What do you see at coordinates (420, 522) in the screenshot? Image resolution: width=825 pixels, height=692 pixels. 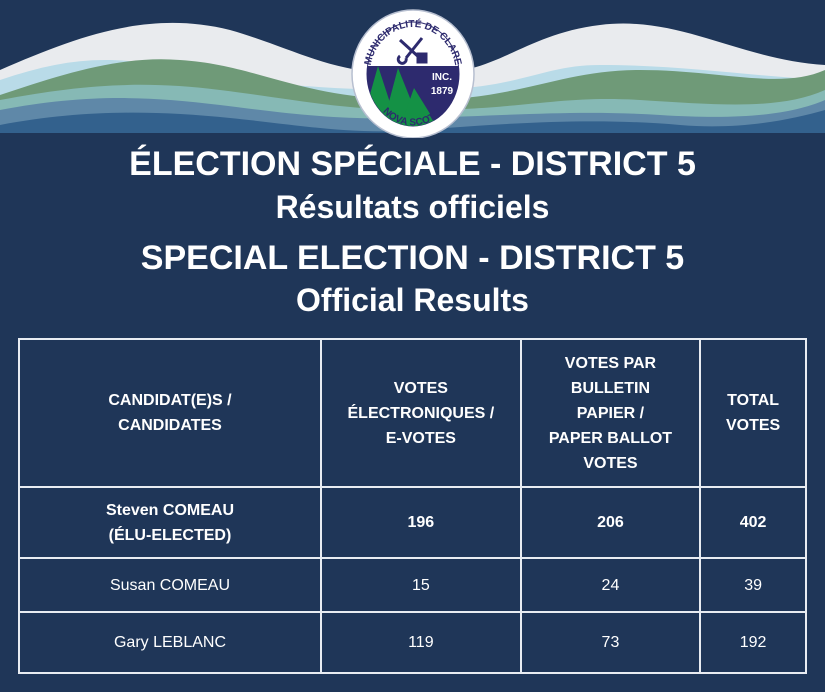 I see `evotes-cell: 196` at bounding box center [420, 522].